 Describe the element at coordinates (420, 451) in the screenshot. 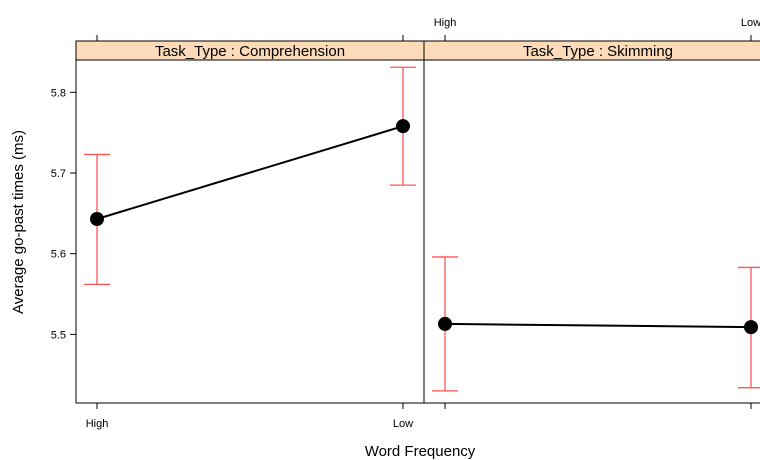

I see `x-axis-title: Word Frequency` at that location.